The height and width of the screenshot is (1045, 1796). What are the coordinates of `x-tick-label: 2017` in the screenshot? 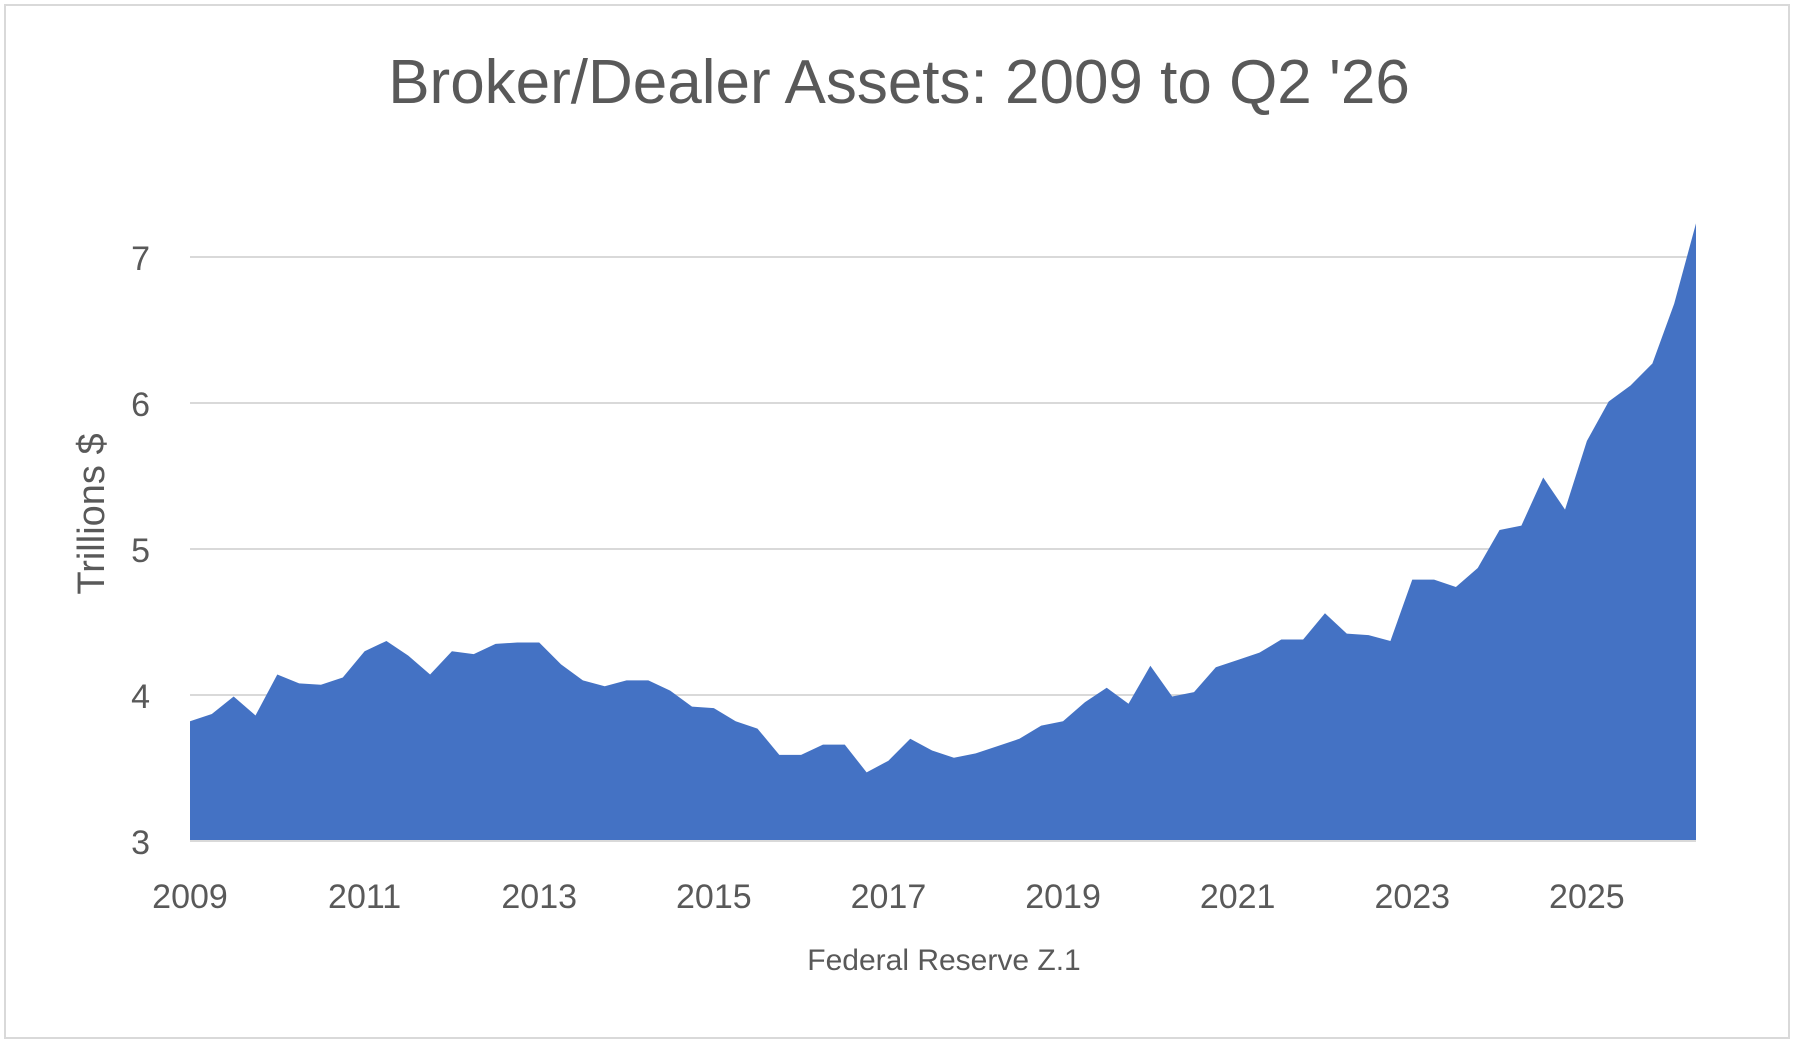 It's located at (889, 897).